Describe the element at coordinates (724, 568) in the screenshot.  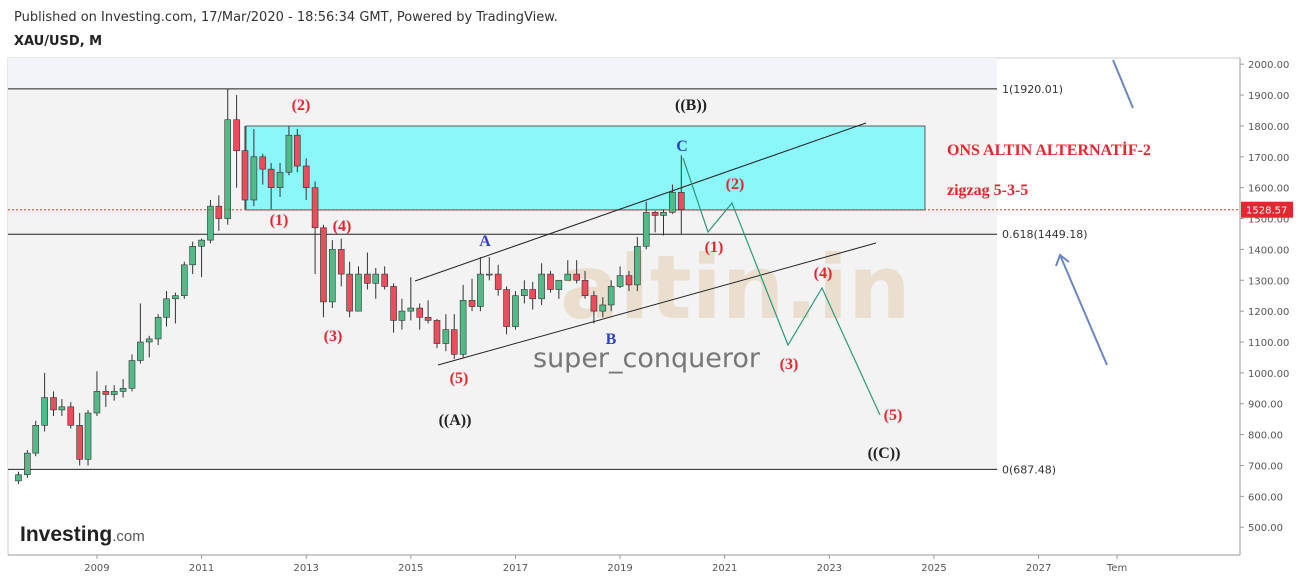
I see `x-tick-label: 2021` at that location.